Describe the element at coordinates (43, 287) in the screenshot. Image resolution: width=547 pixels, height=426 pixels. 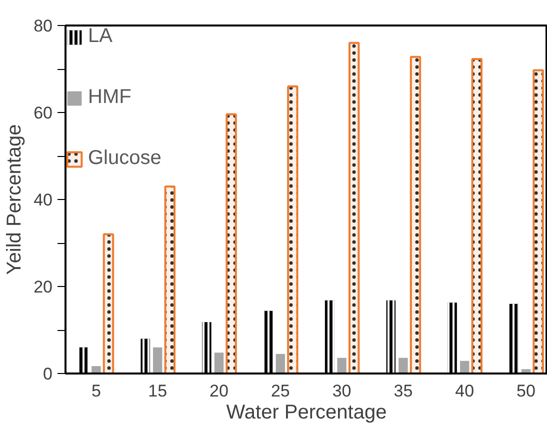
I see `y-tick-label: 20` at that location.